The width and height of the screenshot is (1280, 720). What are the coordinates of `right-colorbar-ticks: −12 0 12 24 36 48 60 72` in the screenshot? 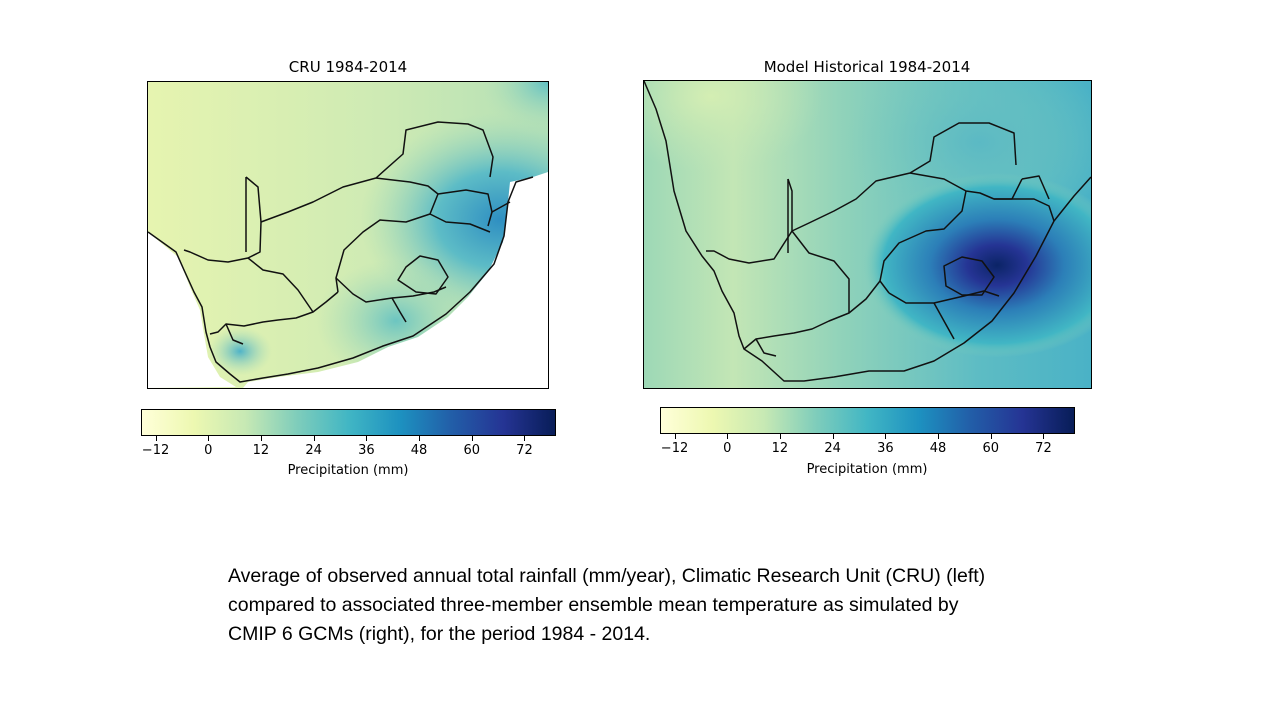 It's located at (867, 445).